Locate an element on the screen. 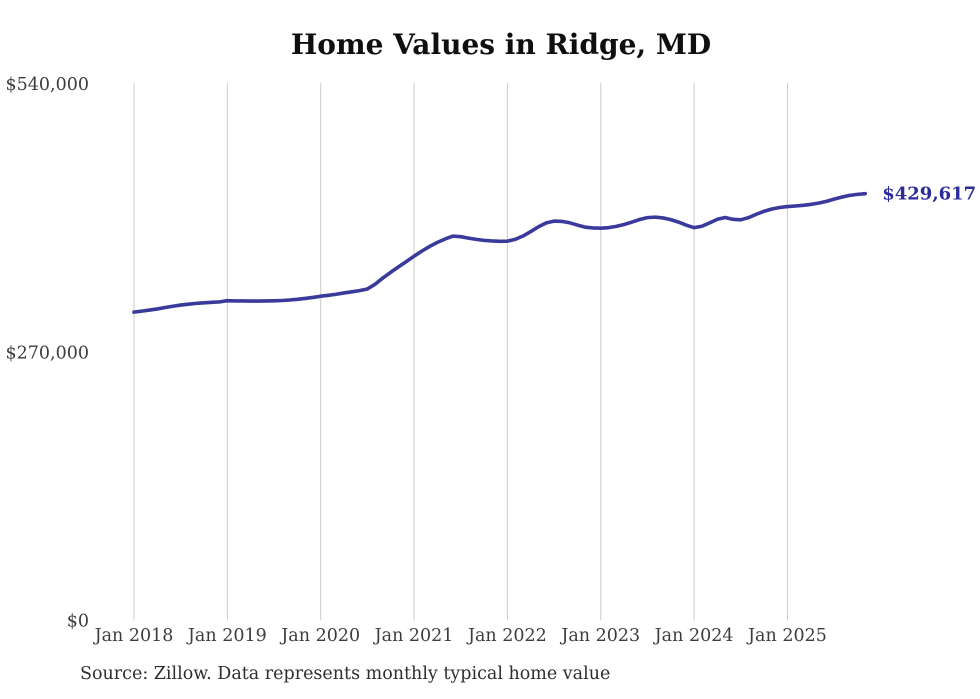  latest-value-label: $429,617 is located at coordinates (929, 194).